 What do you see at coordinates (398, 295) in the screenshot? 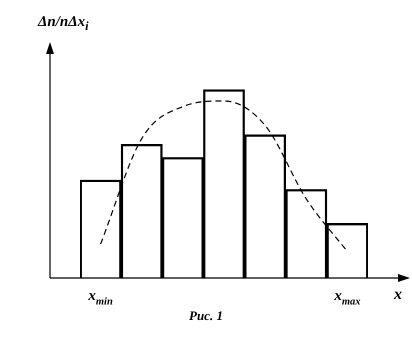
I see `x-axis-title: x` at bounding box center [398, 295].